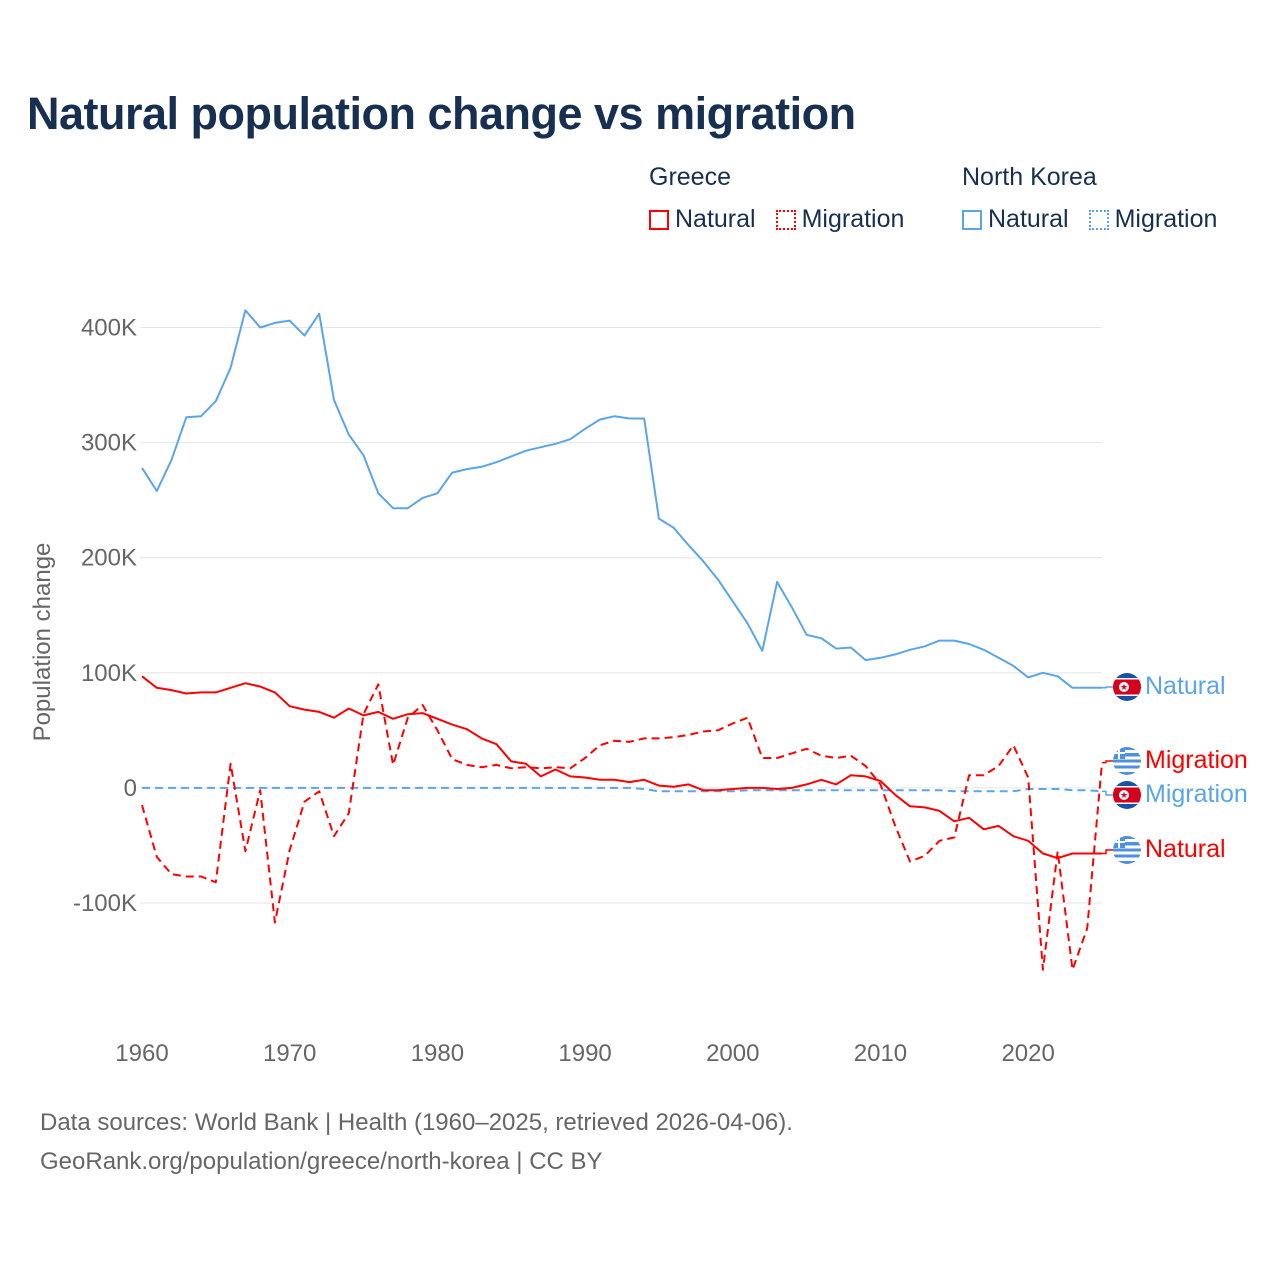 The width and height of the screenshot is (1280, 1280). What do you see at coordinates (109, 673) in the screenshot?
I see `y-tick-label: 100K` at bounding box center [109, 673].